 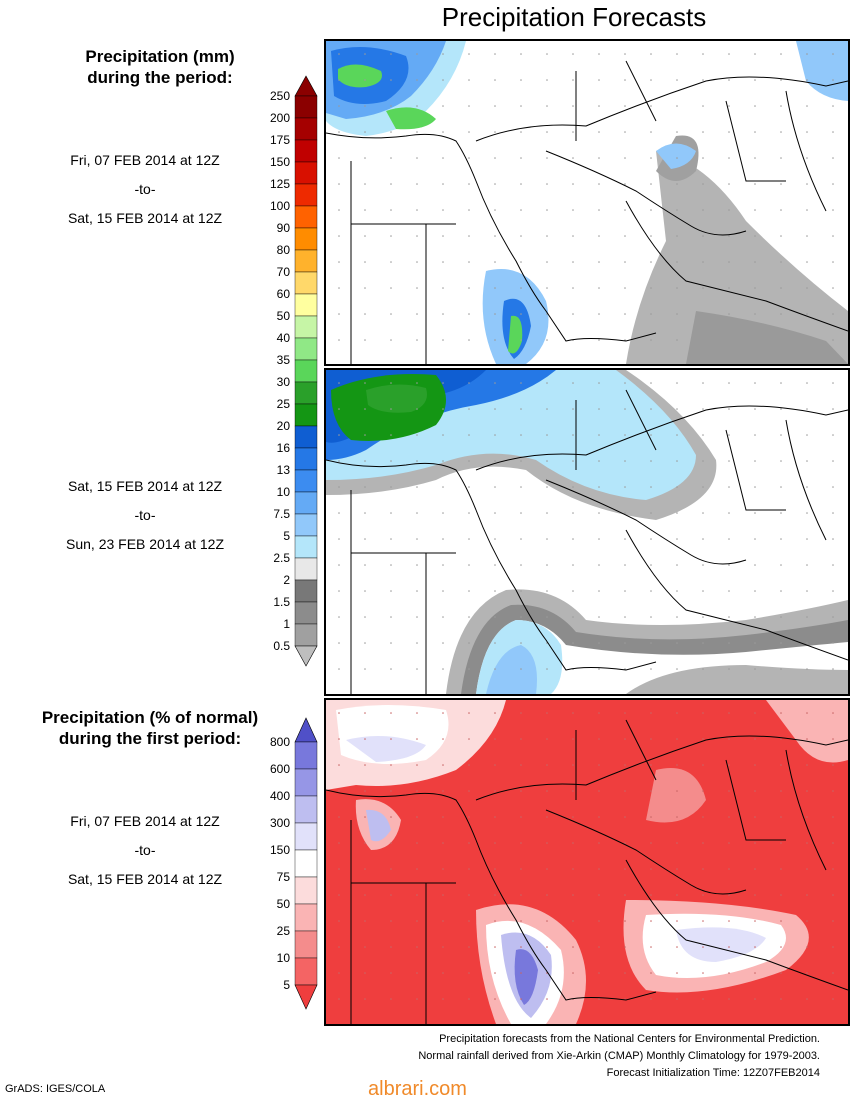 I want to click on mm-colorbar, so click(x=285, y=372).